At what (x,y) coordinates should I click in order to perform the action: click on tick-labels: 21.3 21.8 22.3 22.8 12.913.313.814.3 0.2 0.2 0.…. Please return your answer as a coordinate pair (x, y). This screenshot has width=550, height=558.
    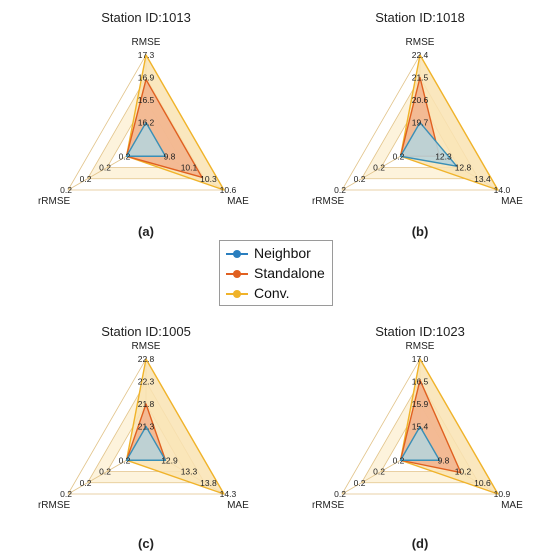
    Looking at the image, I should click on (148, 426).